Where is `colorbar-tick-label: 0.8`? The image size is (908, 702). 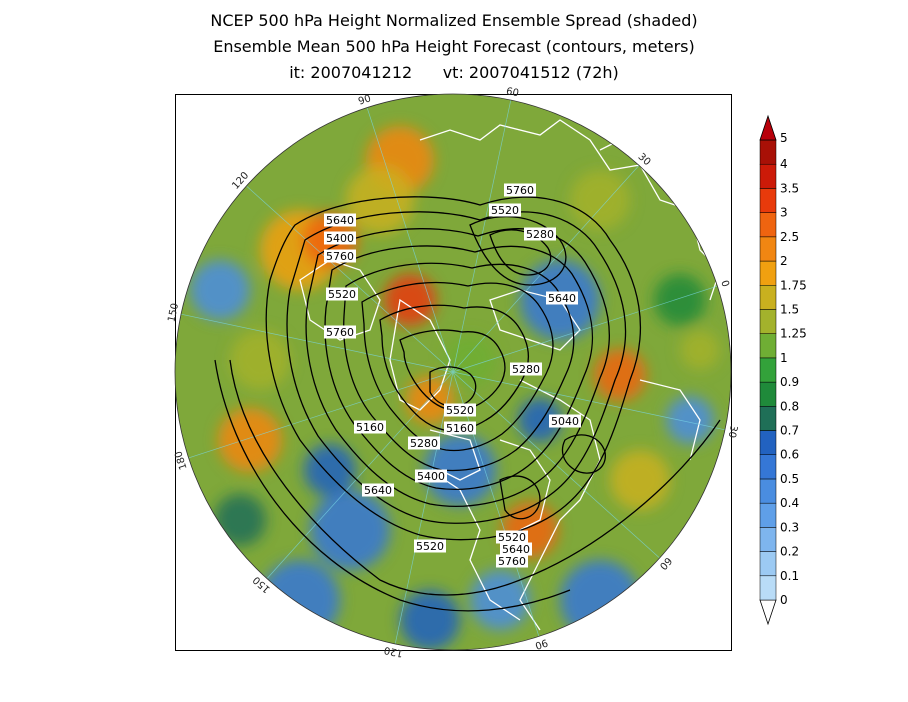 colorbar-tick-label: 0.8 is located at coordinates (789, 406).